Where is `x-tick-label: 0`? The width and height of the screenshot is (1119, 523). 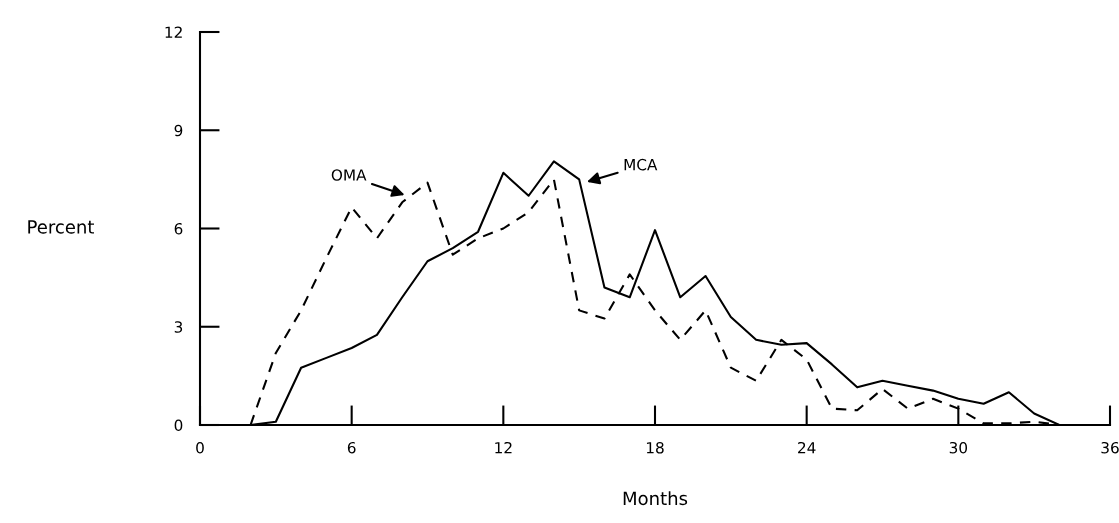 x-tick-label: 0 is located at coordinates (200, 447).